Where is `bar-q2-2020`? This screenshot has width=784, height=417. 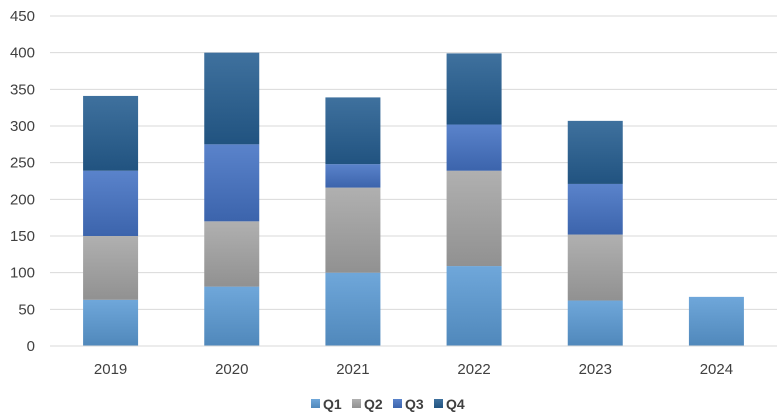
bar-q2-2020 is located at coordinates (232, 254).